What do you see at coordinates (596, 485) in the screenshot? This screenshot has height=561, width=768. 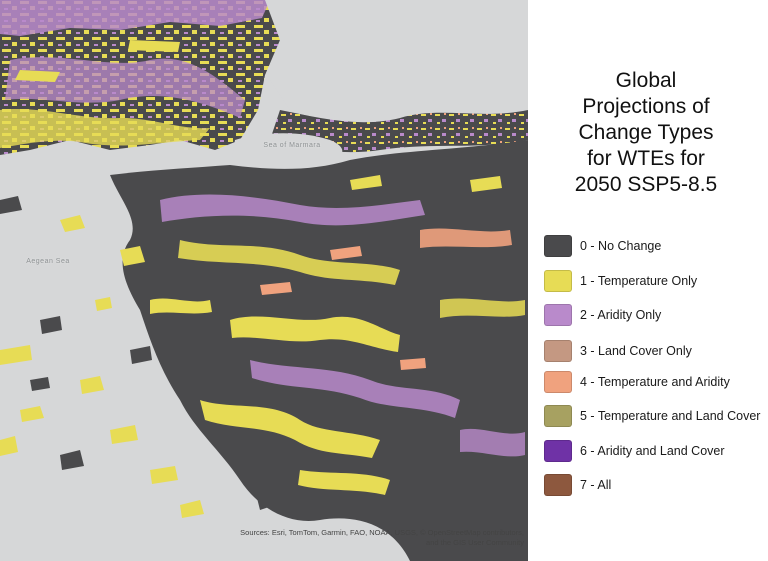 I see `legend-label: 7 - All` at bounding box center [596, 485].